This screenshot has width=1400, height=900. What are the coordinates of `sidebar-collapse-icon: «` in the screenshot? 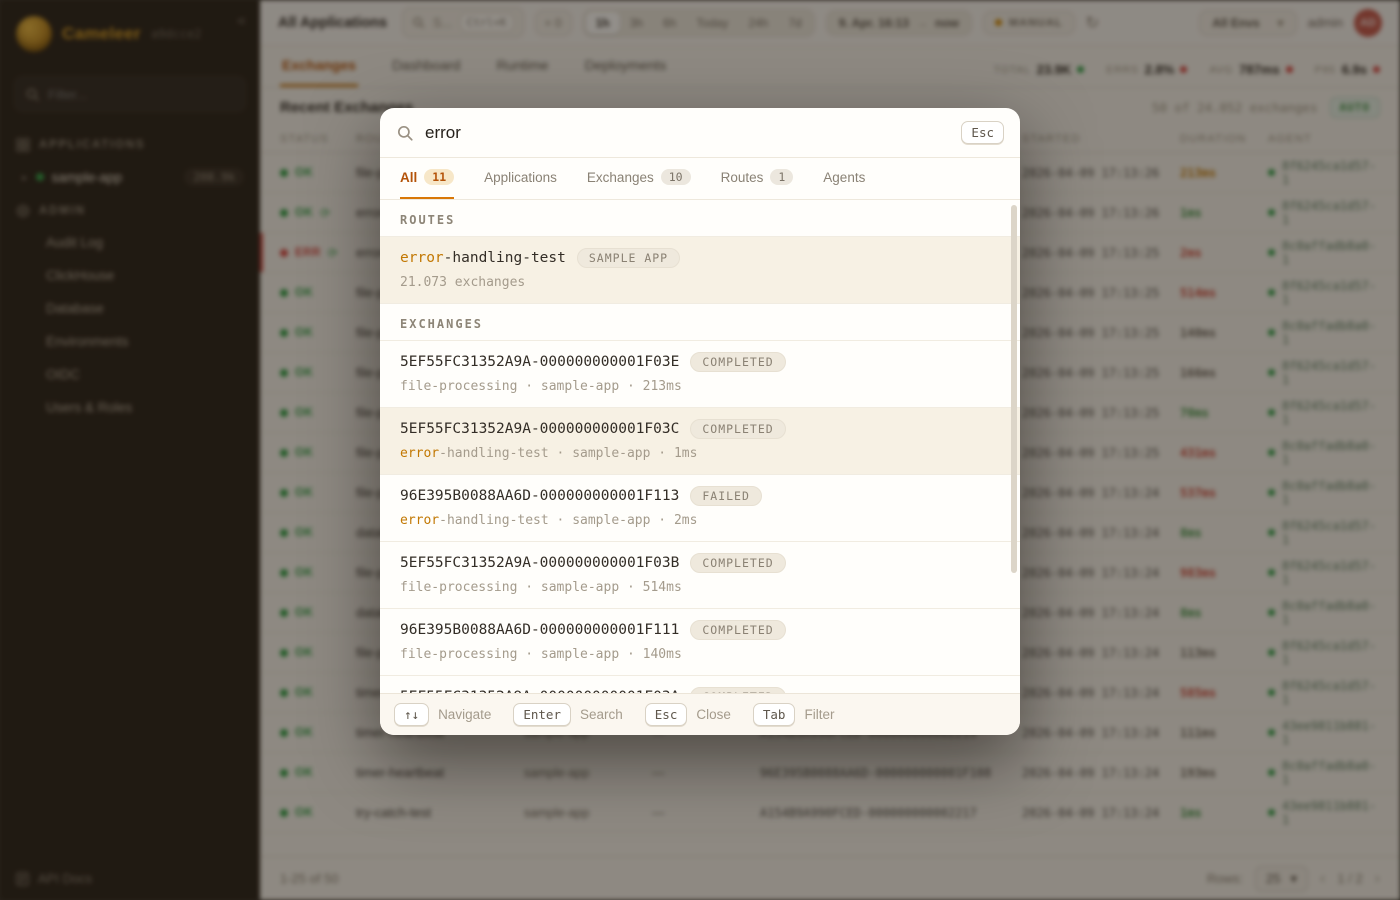 It's located at (241, 20).